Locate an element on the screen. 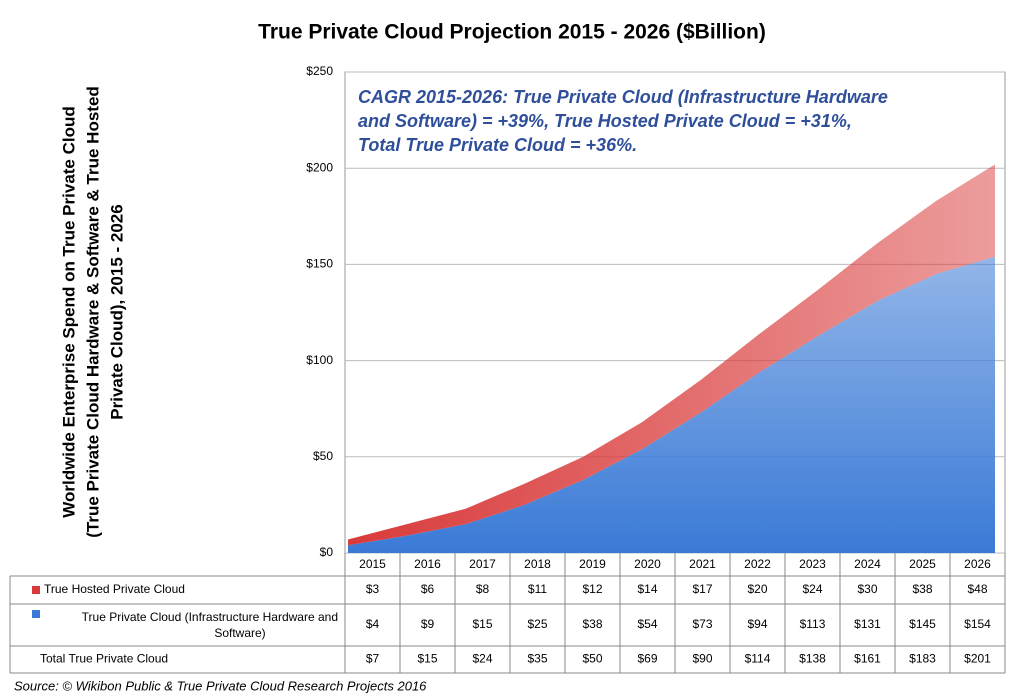 This screenshot has width=1024, height=698. y-tick-label: $100 is located at coordinates (319, 360).